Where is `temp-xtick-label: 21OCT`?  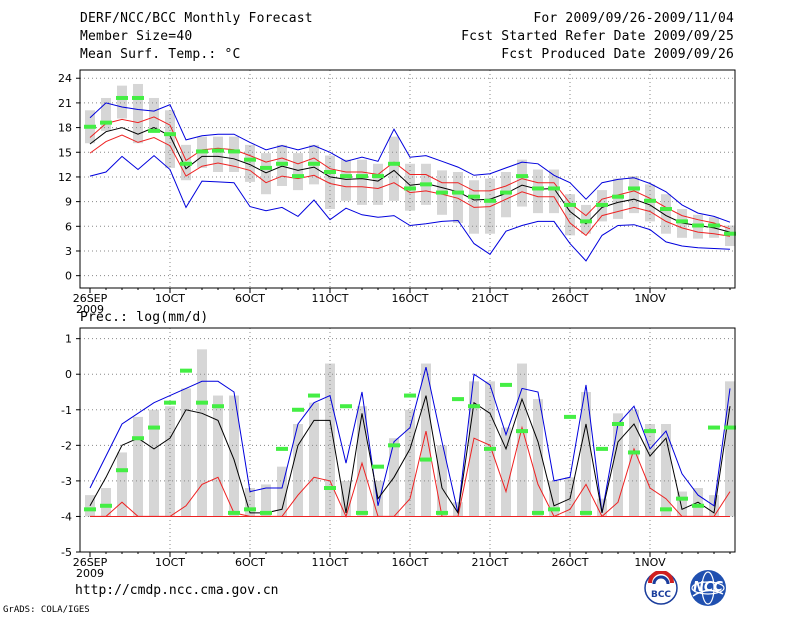 temp-xtick-label: 21OCT is located at coordinates (489, 298).